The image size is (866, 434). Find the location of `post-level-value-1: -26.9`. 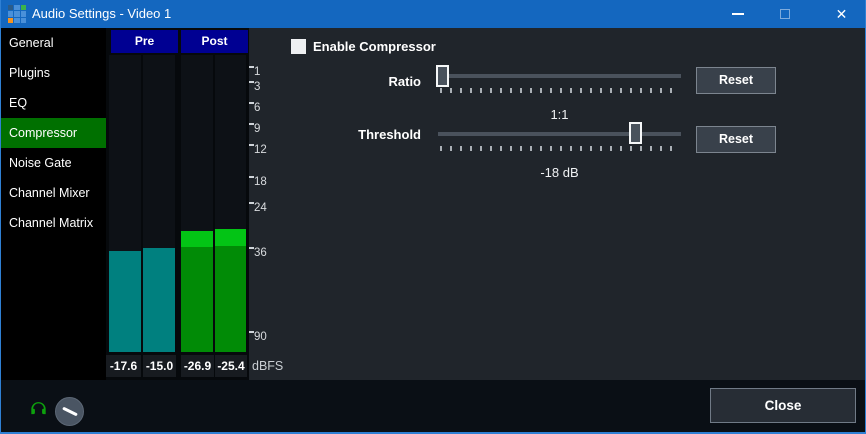

post-level-value-1: -26.9 is located at coordinates (197, 366).